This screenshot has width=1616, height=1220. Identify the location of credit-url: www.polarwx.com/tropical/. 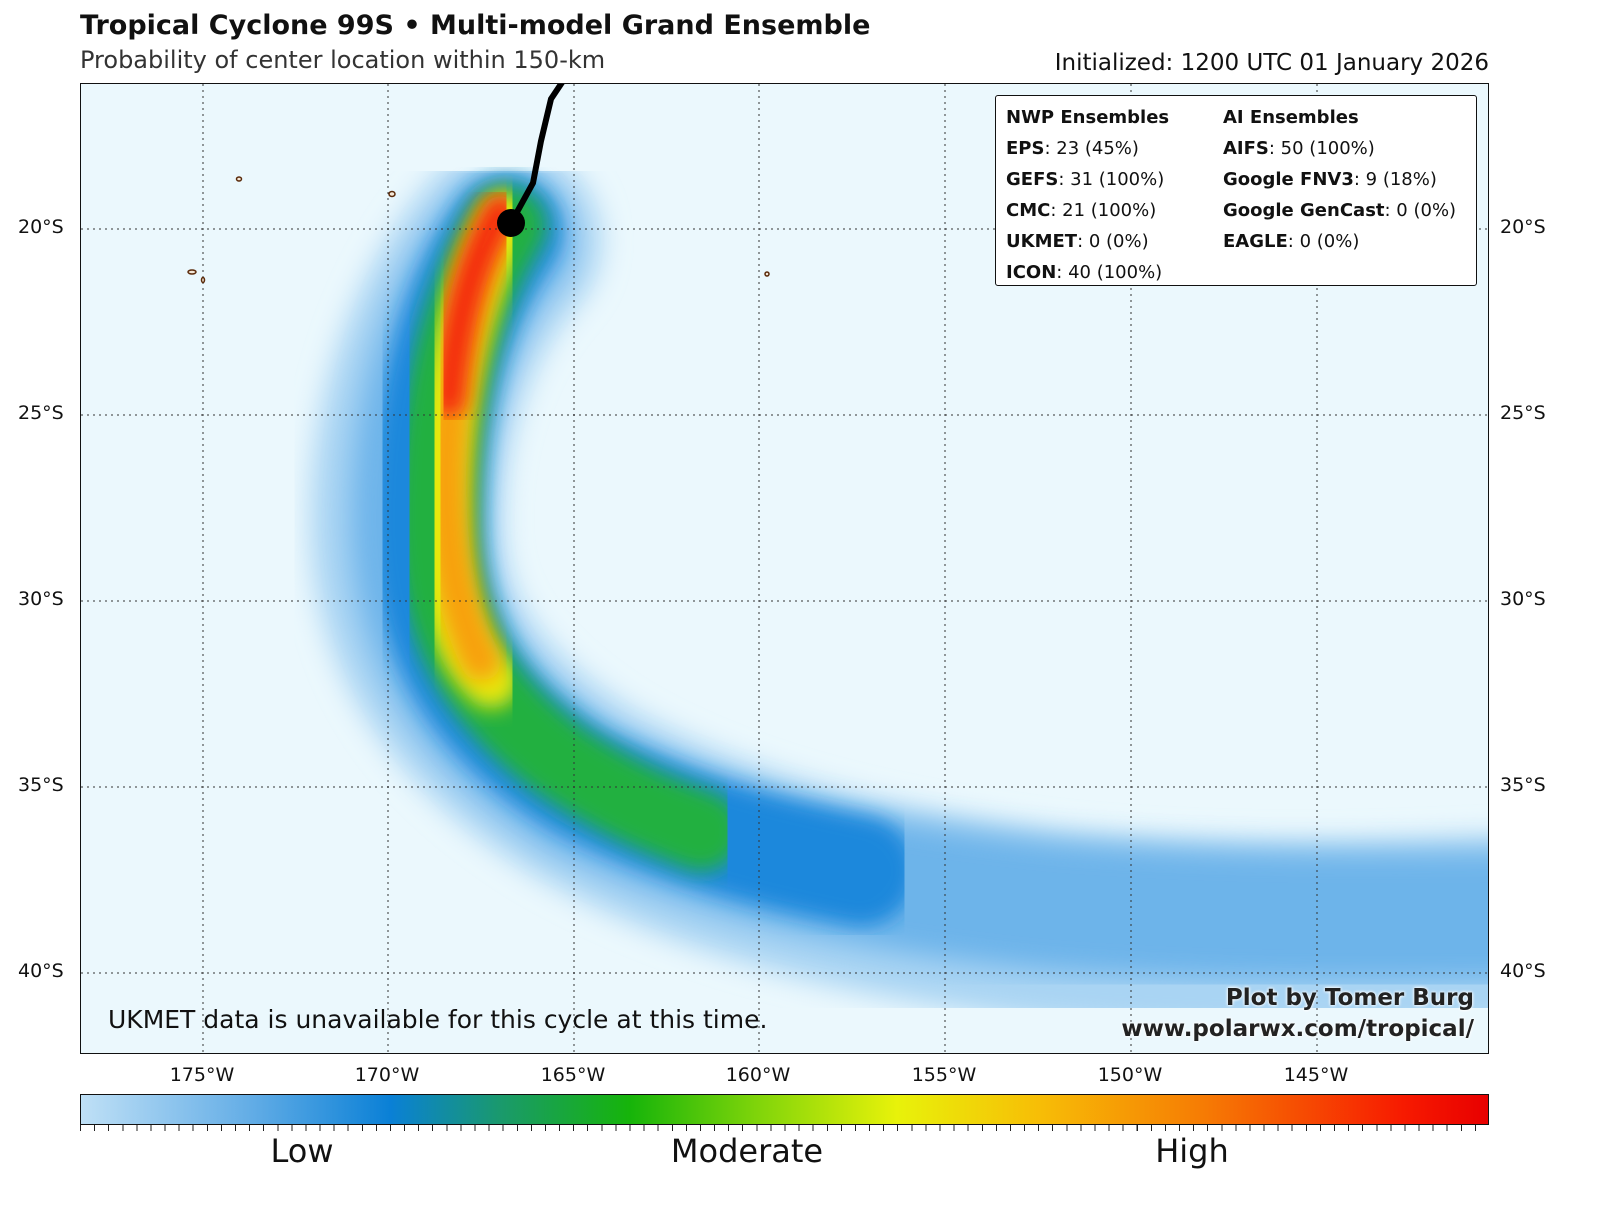
(1297, 1029).